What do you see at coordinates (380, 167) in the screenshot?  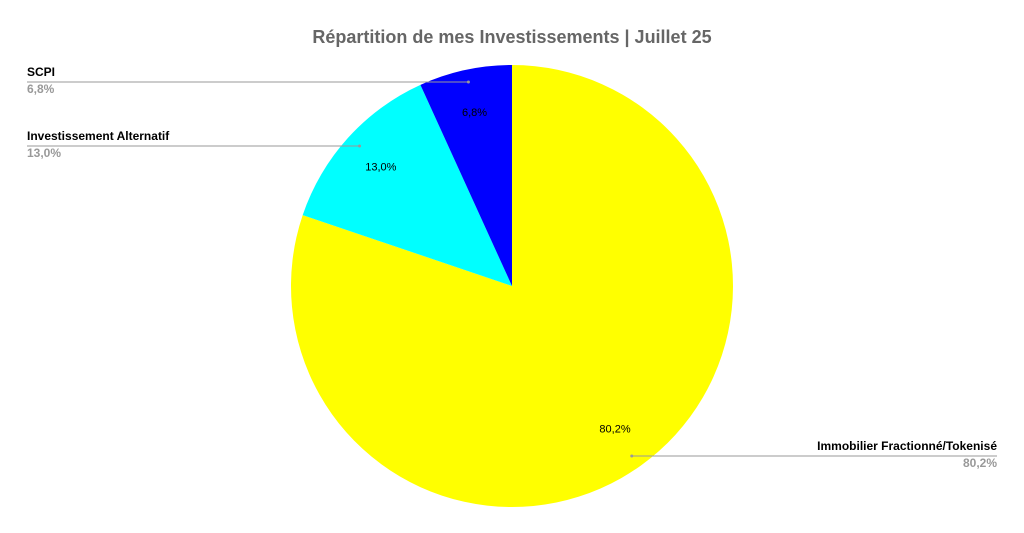 I see `slice-label: 13,0%` at bounding box center [380, 167].